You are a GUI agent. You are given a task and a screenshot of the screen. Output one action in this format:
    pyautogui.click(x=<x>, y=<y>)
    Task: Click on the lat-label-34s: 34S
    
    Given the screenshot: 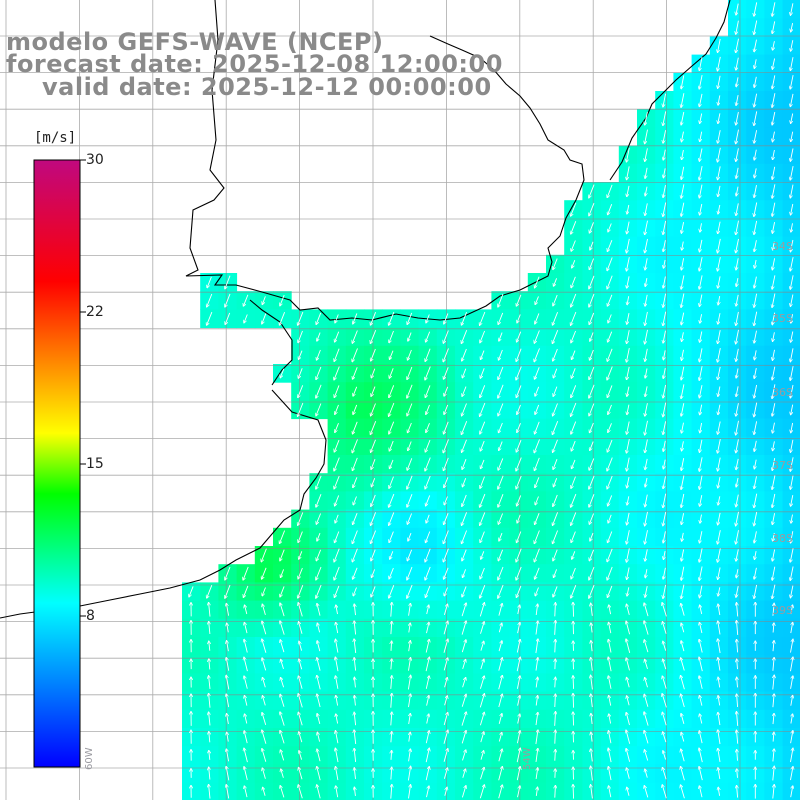 What is the action you would take?
    pyautogui.click(x=782, y=246)
    